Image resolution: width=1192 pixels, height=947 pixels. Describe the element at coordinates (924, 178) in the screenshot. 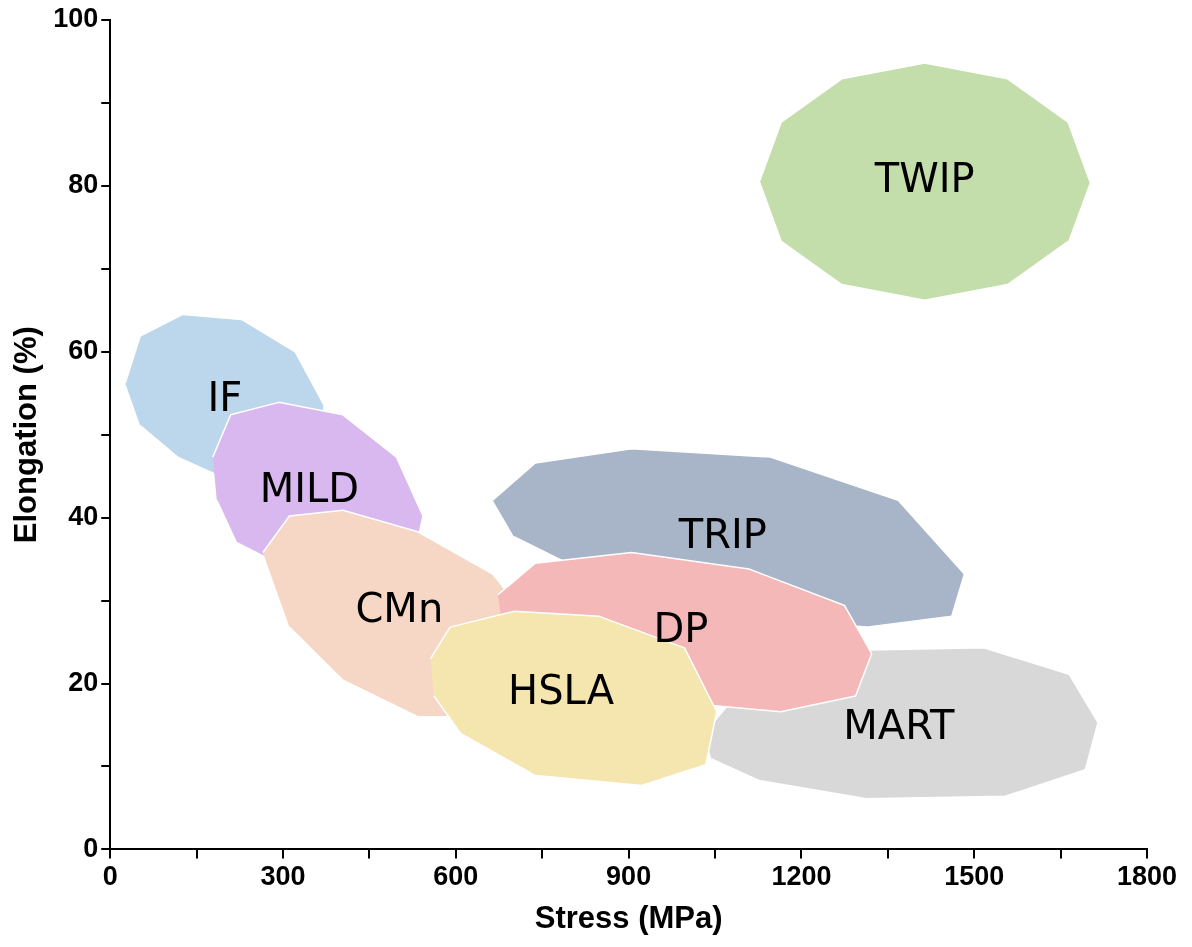

I see `series-label: TWIP` at that location.